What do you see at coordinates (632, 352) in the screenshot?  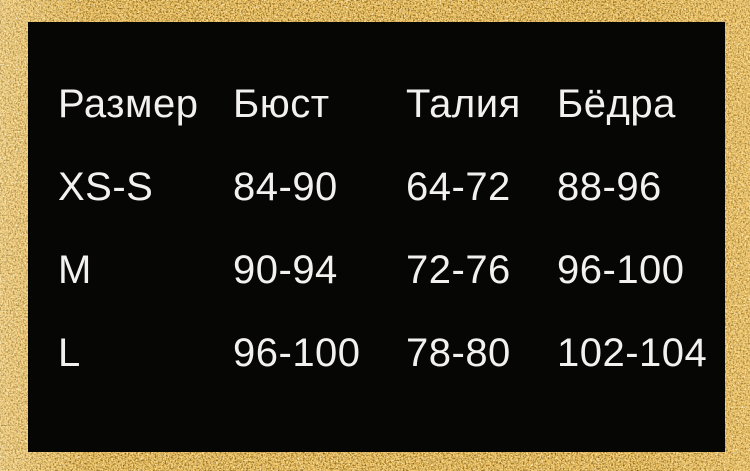 I see `row-l-hips: 102-104` at bounding box center [632, 352].